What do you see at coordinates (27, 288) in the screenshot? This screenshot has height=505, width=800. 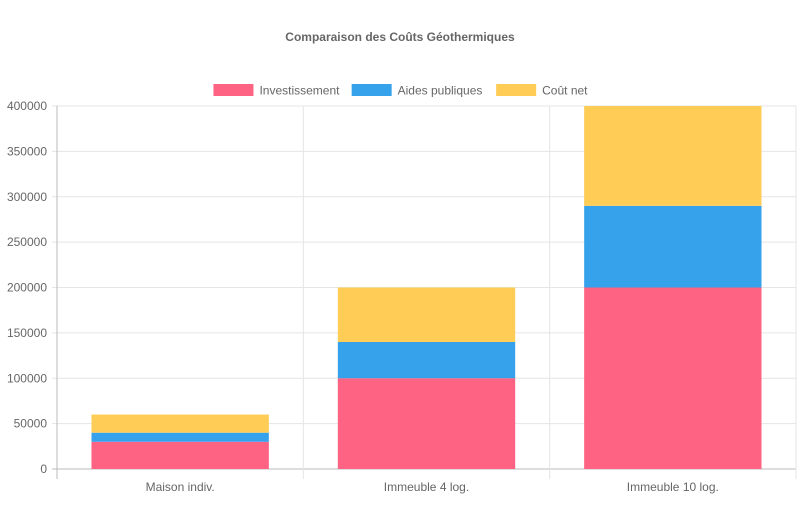 I see `y-tick-label: 200000` at bounding box center [27, 288].